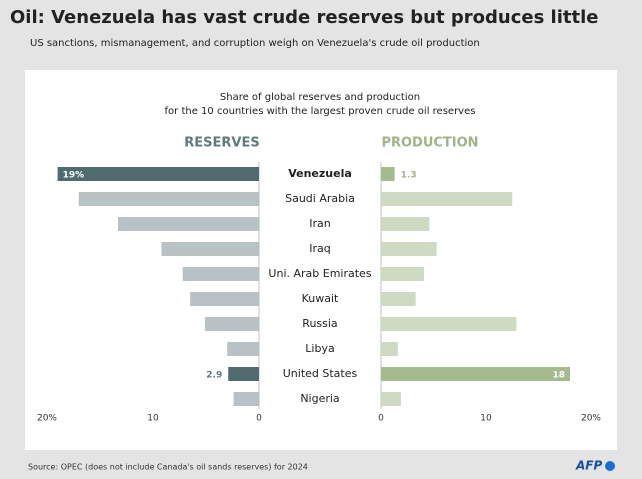  I want to click on category-label: Saudi Arabia, so click(320, 198).